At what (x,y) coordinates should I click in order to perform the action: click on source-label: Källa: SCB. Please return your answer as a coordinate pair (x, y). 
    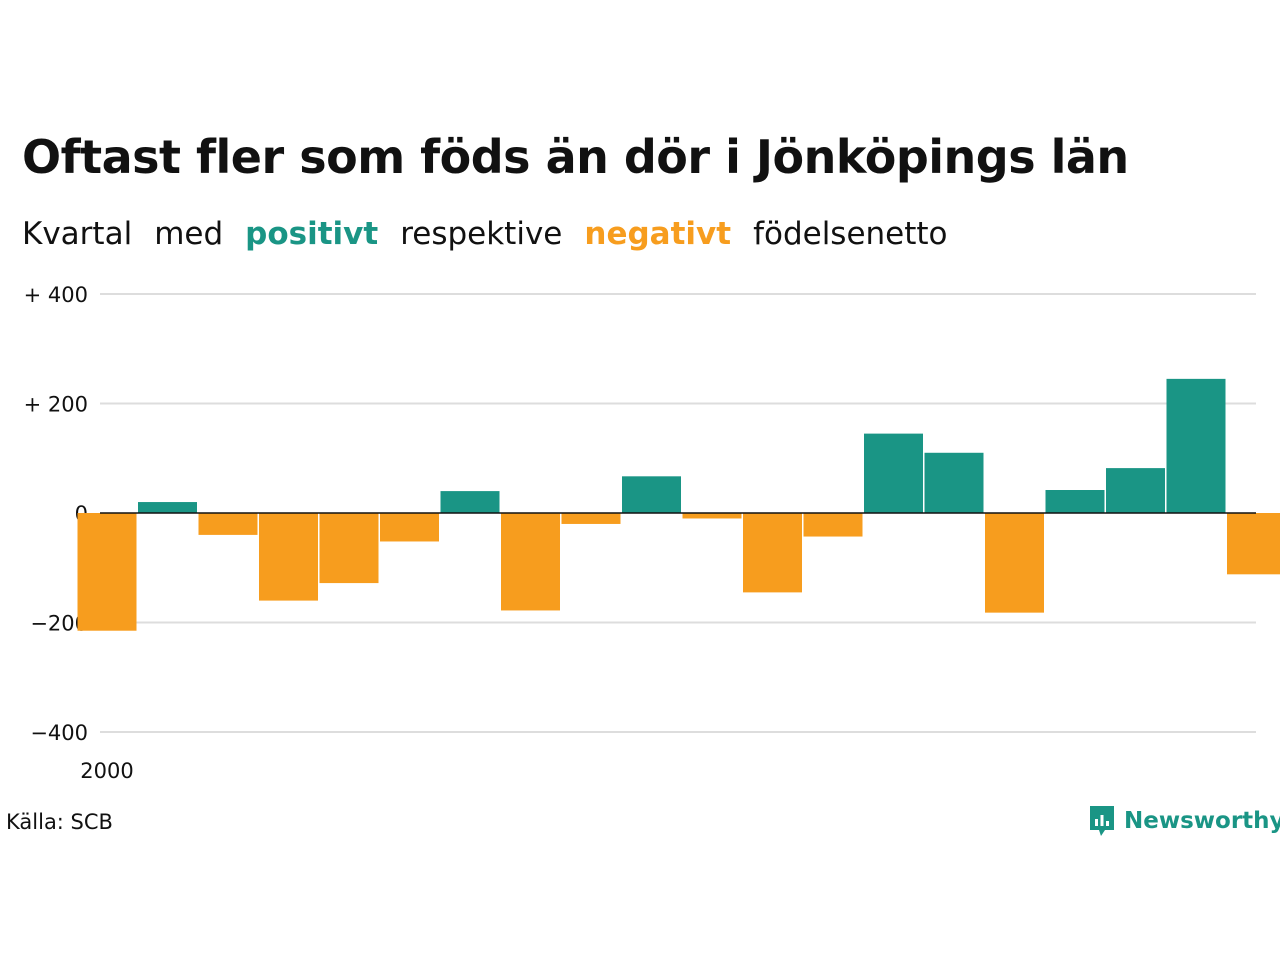
    Looking at the image, I should click on (59, 822).